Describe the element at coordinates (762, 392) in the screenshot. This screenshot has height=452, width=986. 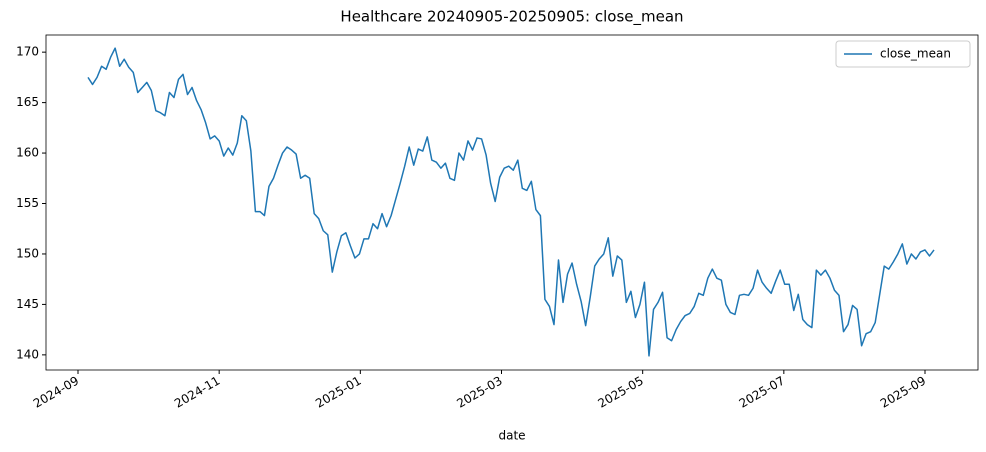
I see `x-tick-label: 2025-07` at that location.